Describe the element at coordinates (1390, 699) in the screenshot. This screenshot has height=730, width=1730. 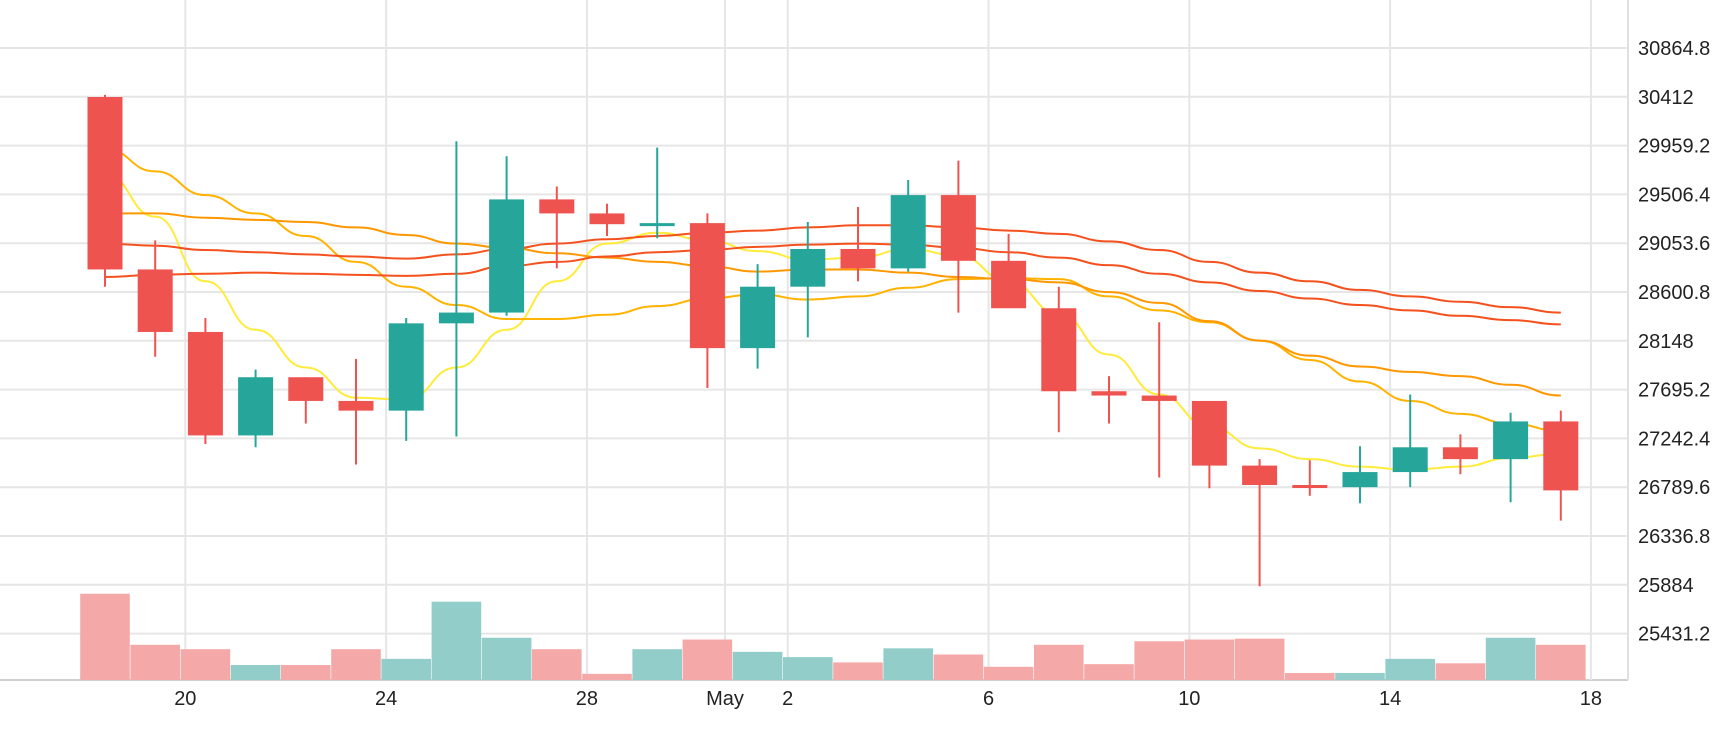
I see `x-tick-label: 14` at that location.